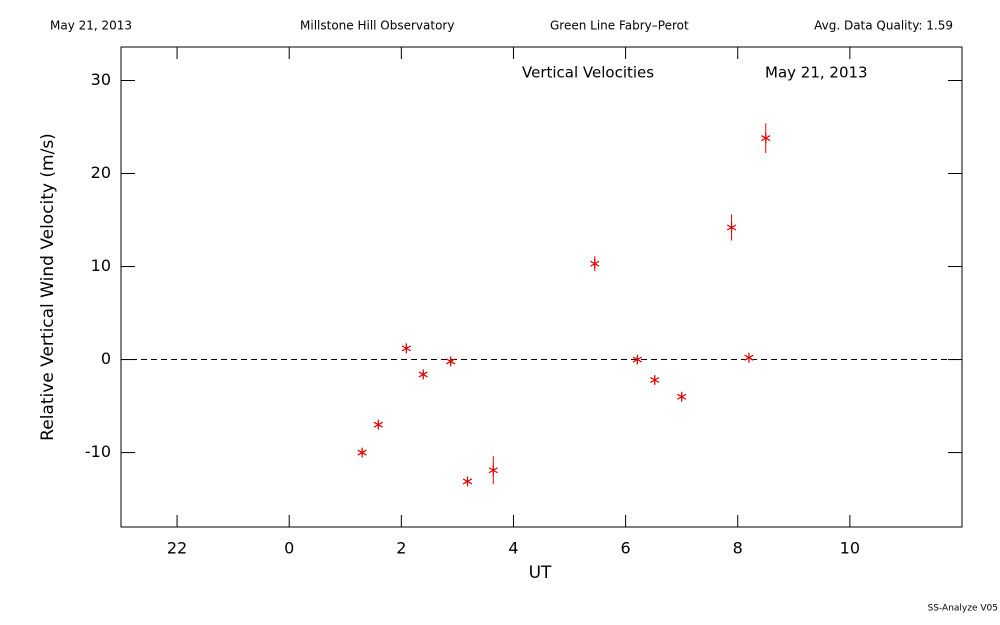 The image size is (1000, 625). I want to click on y-axis-label: Relative Vertical Wind Velocity (m/s), so click(48, 287).